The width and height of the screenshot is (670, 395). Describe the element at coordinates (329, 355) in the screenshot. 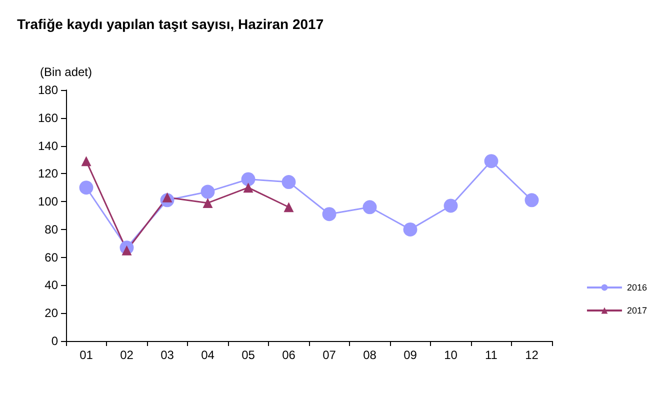

I see `x-tick-label: 07` at that location.